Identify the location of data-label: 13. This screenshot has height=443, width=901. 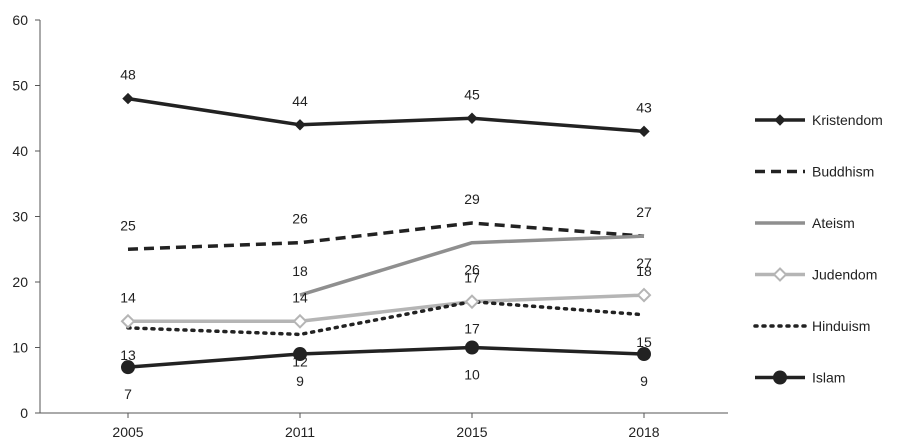
(128, 355).